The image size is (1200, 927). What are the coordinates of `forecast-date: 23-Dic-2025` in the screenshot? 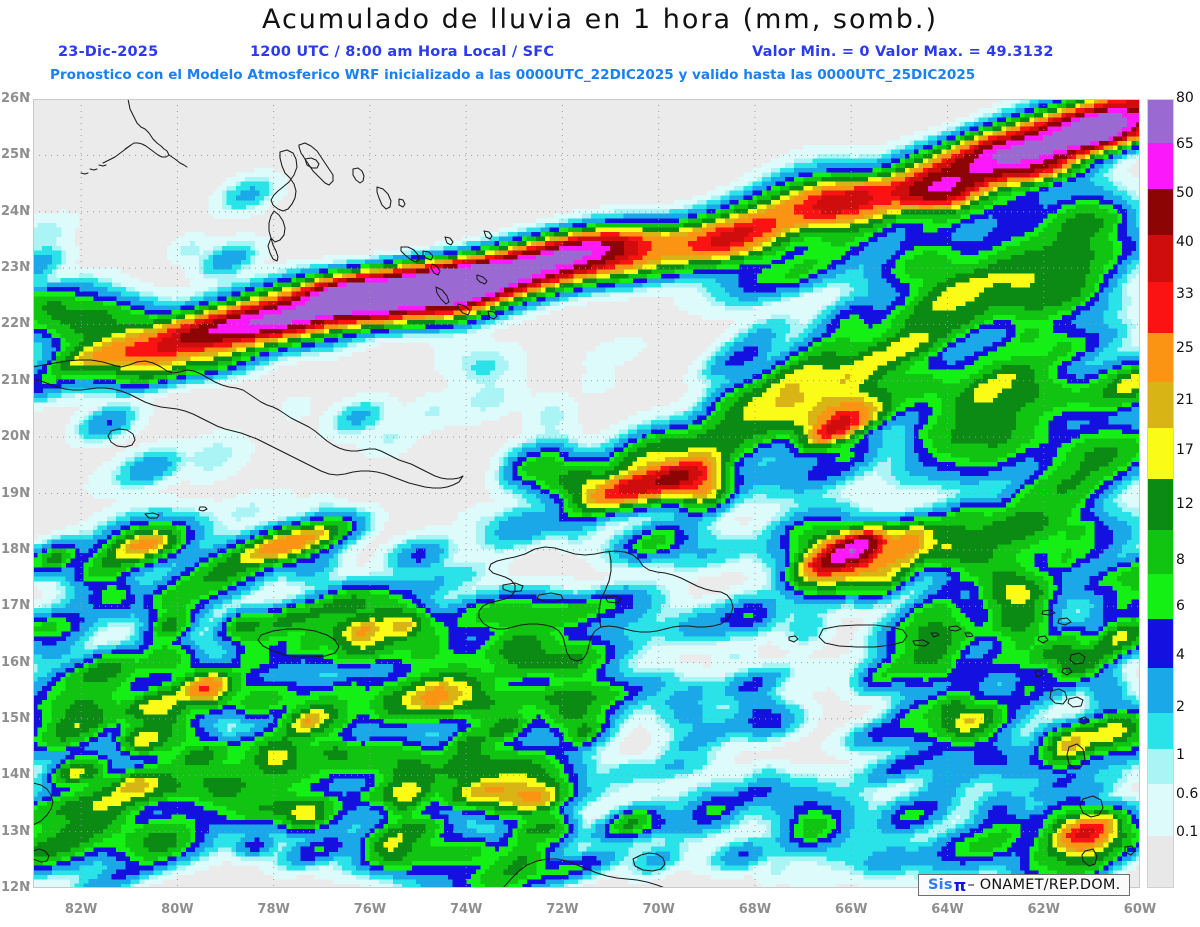 It's located at (108, 52).